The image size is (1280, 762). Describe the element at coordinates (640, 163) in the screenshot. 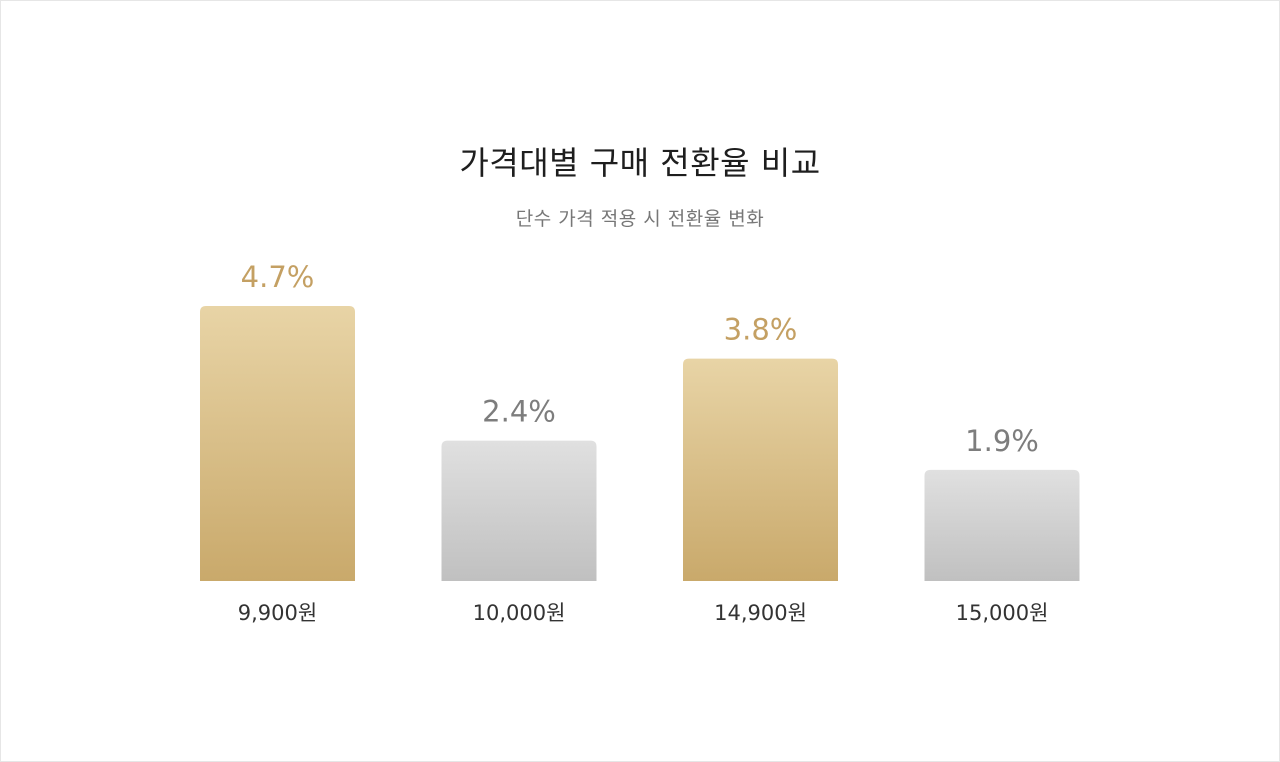

I see `chart-title: 가격대별 구매 전환율 비교` at that location.